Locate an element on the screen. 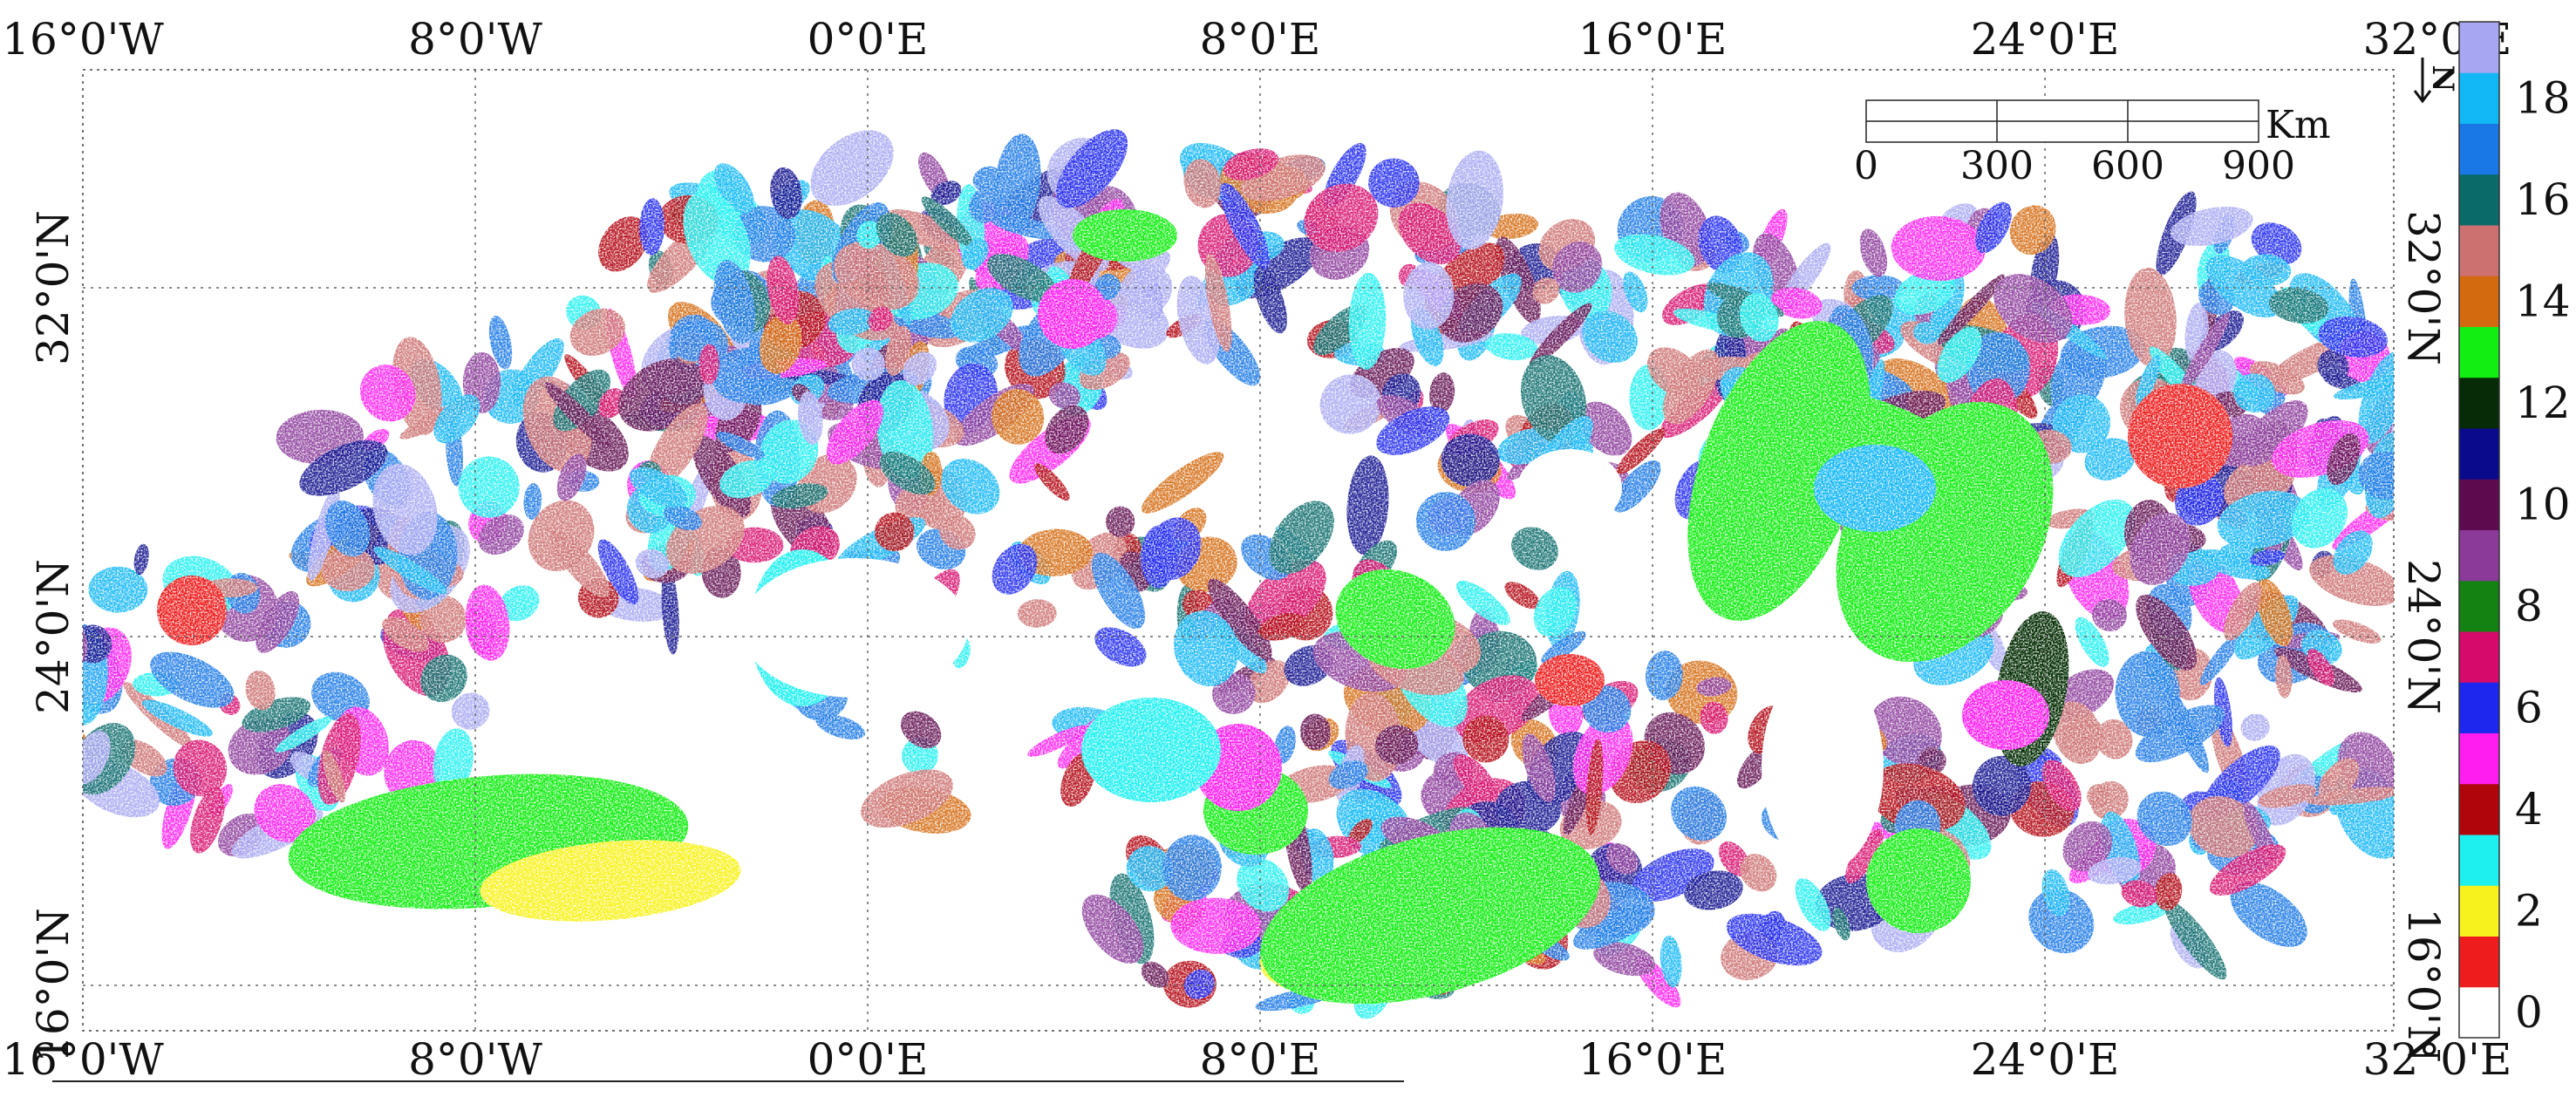 This screenshot has height=1097, width=2576. north-symbol: N is located at coordinates (2443, 78).